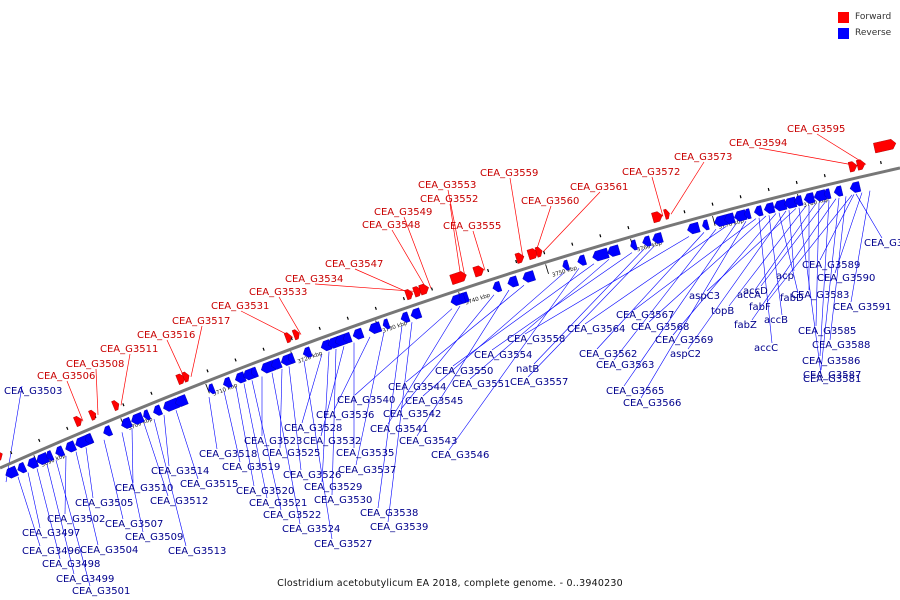 Image resolution: width=900 pixels, height=600 pixels. I want to click on forward-gene-label: CEA_G3531, so click(240, 306).